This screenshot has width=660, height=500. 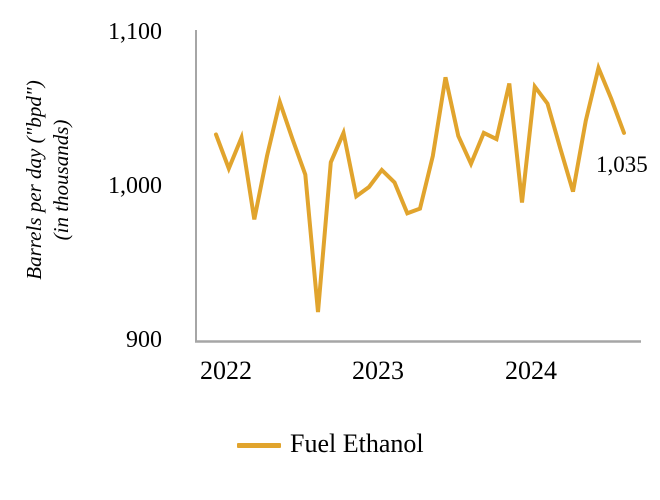 What do you see at coordinates (259, 445) in the screenshot?
I see `legend-line-swatch-icon` at bounding box center [259, 445].